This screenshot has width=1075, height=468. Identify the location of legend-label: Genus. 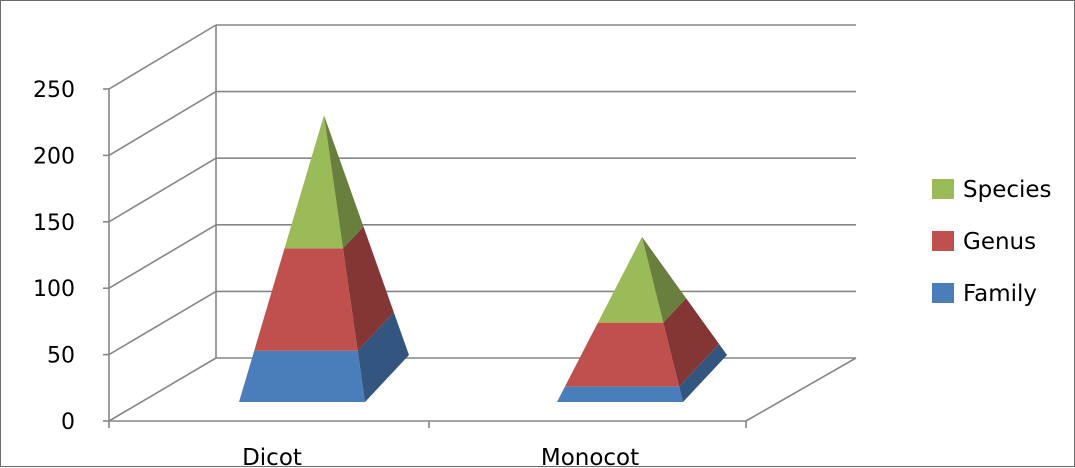
(999, 242).